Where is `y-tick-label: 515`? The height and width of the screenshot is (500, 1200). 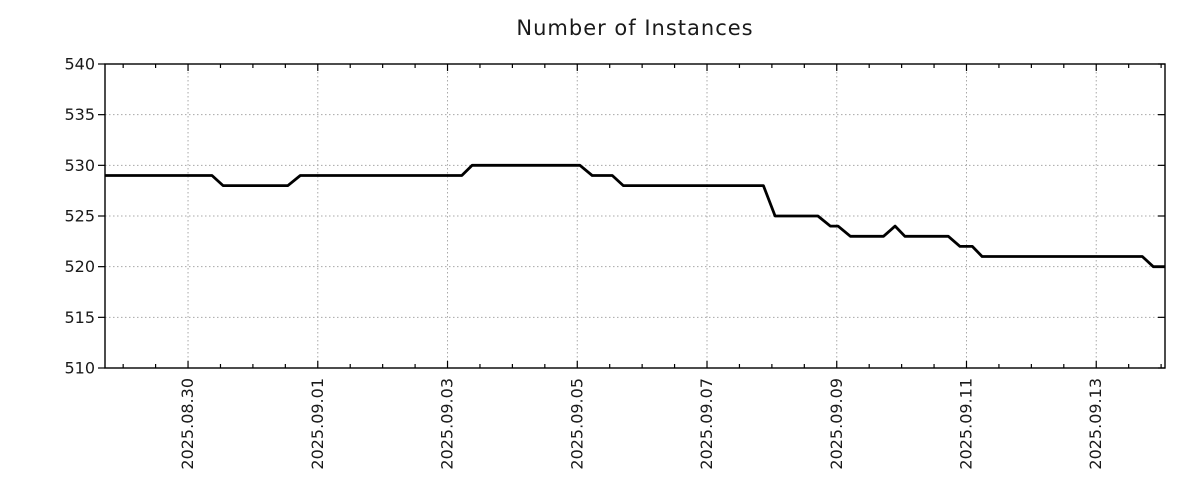 y-tick-label: 515 is located at coordinates (79, 317).